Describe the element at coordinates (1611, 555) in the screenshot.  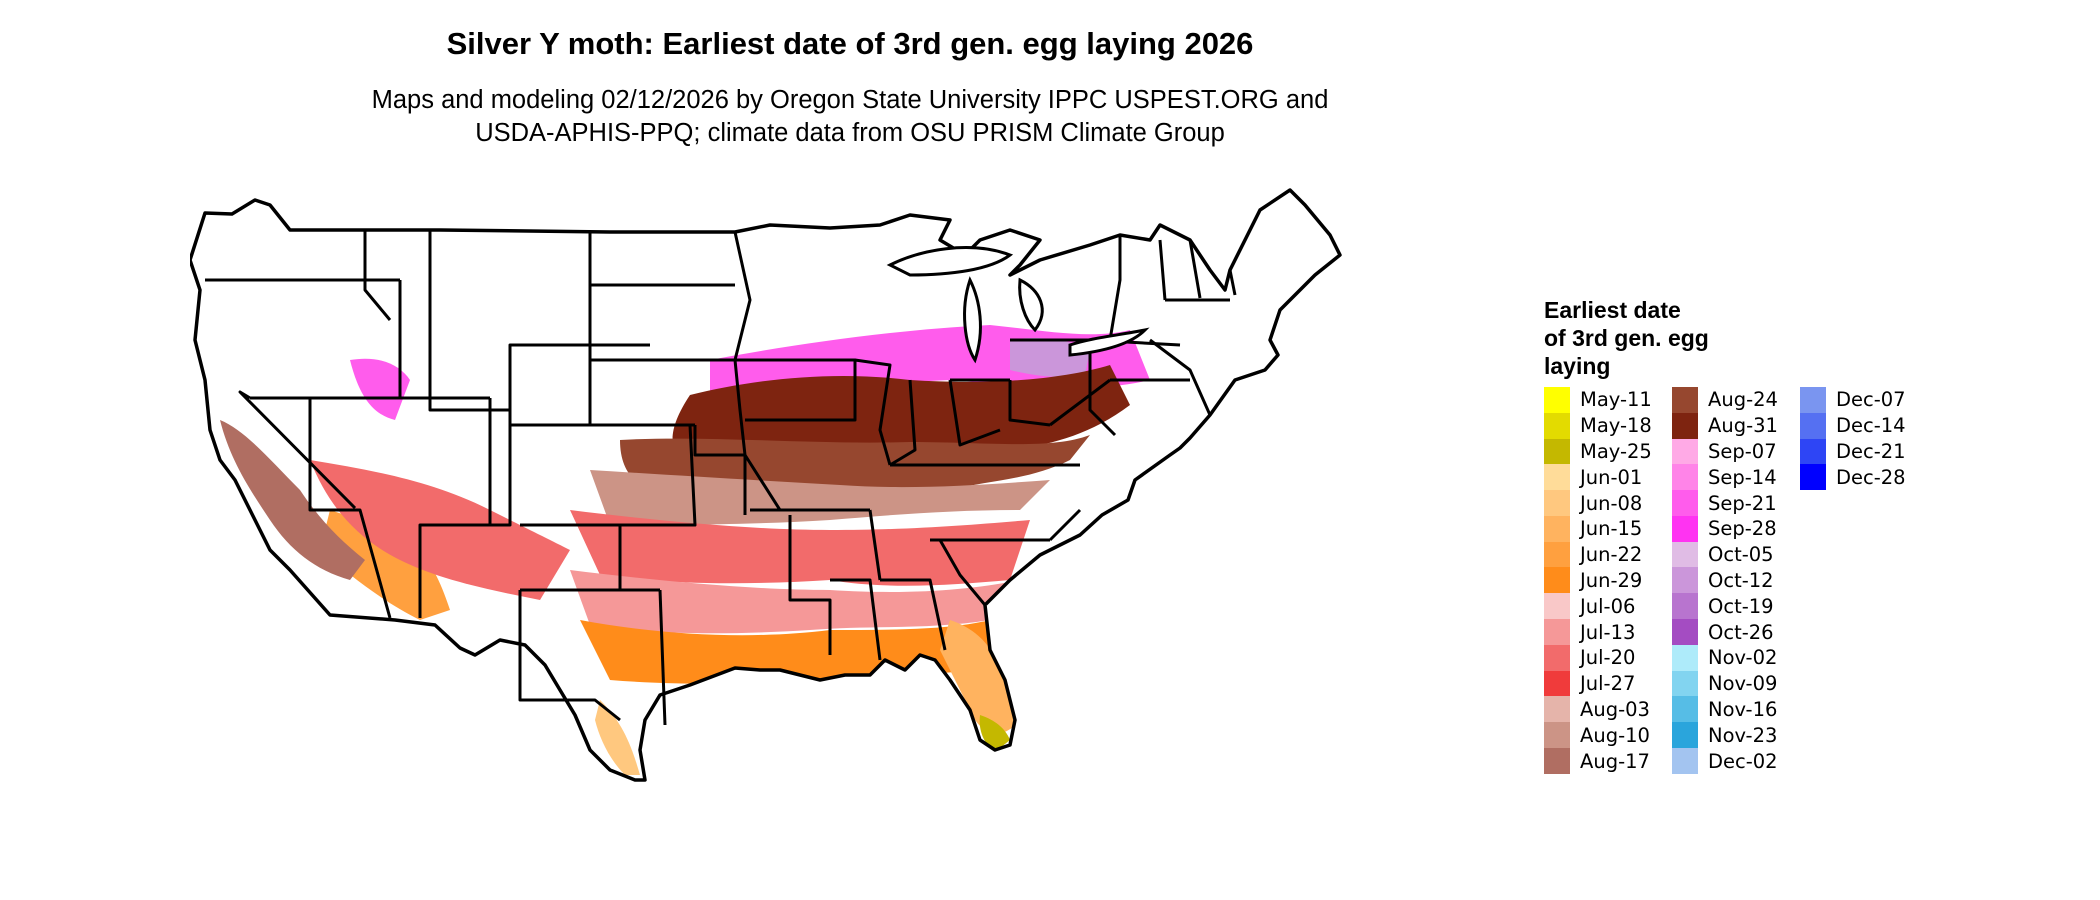
I see `legend-label: Jun-22` at that location.